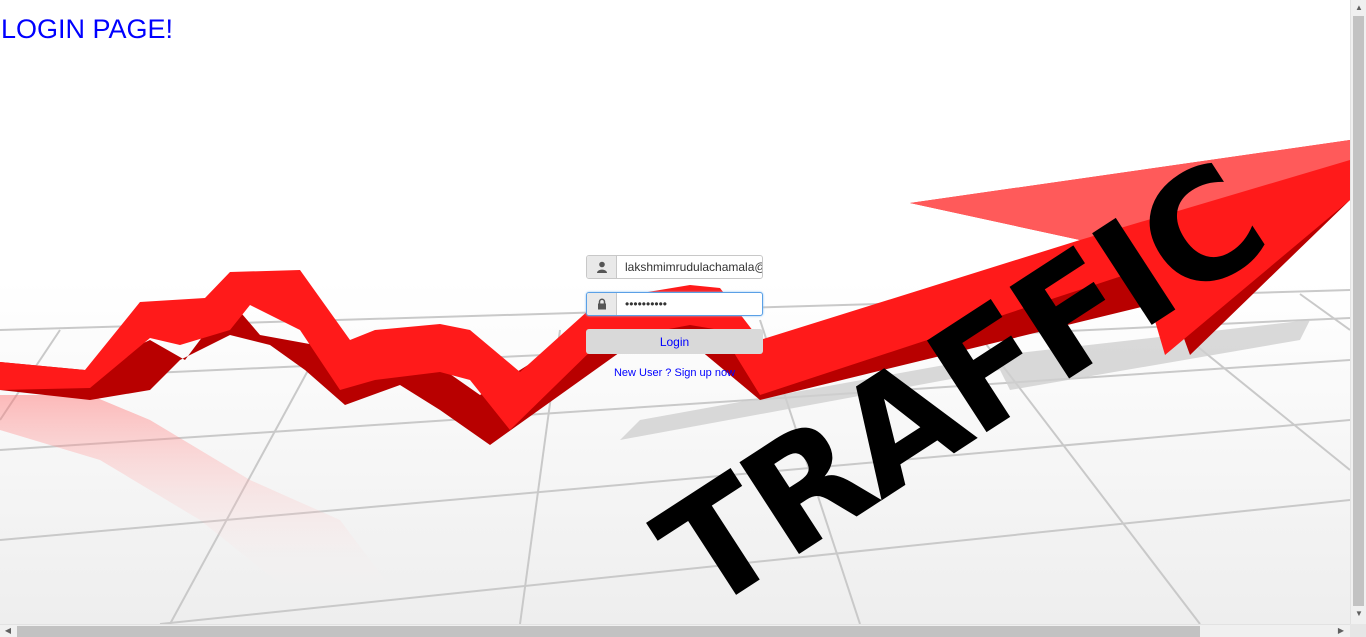 Image resolution: width=1366 pixels, height=637 pixels. Describe the element at coordinates (602, 267) in the screenshot. I see `user-icon` at that location.